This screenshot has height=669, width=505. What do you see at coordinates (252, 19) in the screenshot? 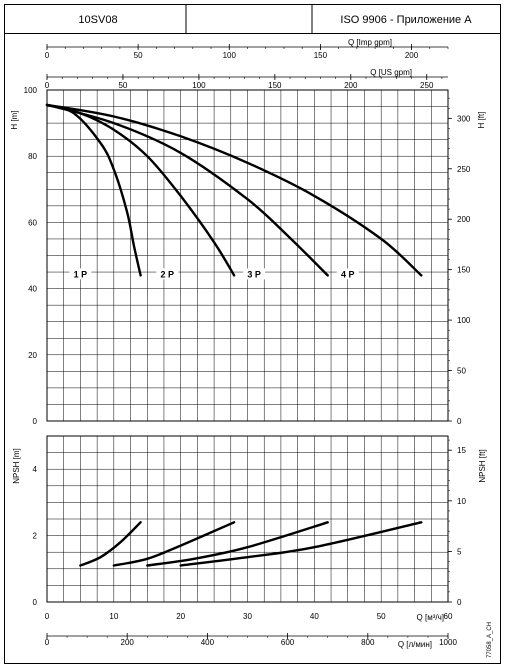
I see `header: 10SV08 ISO 9906 - Приложение A` at bounding box center [252, 19].